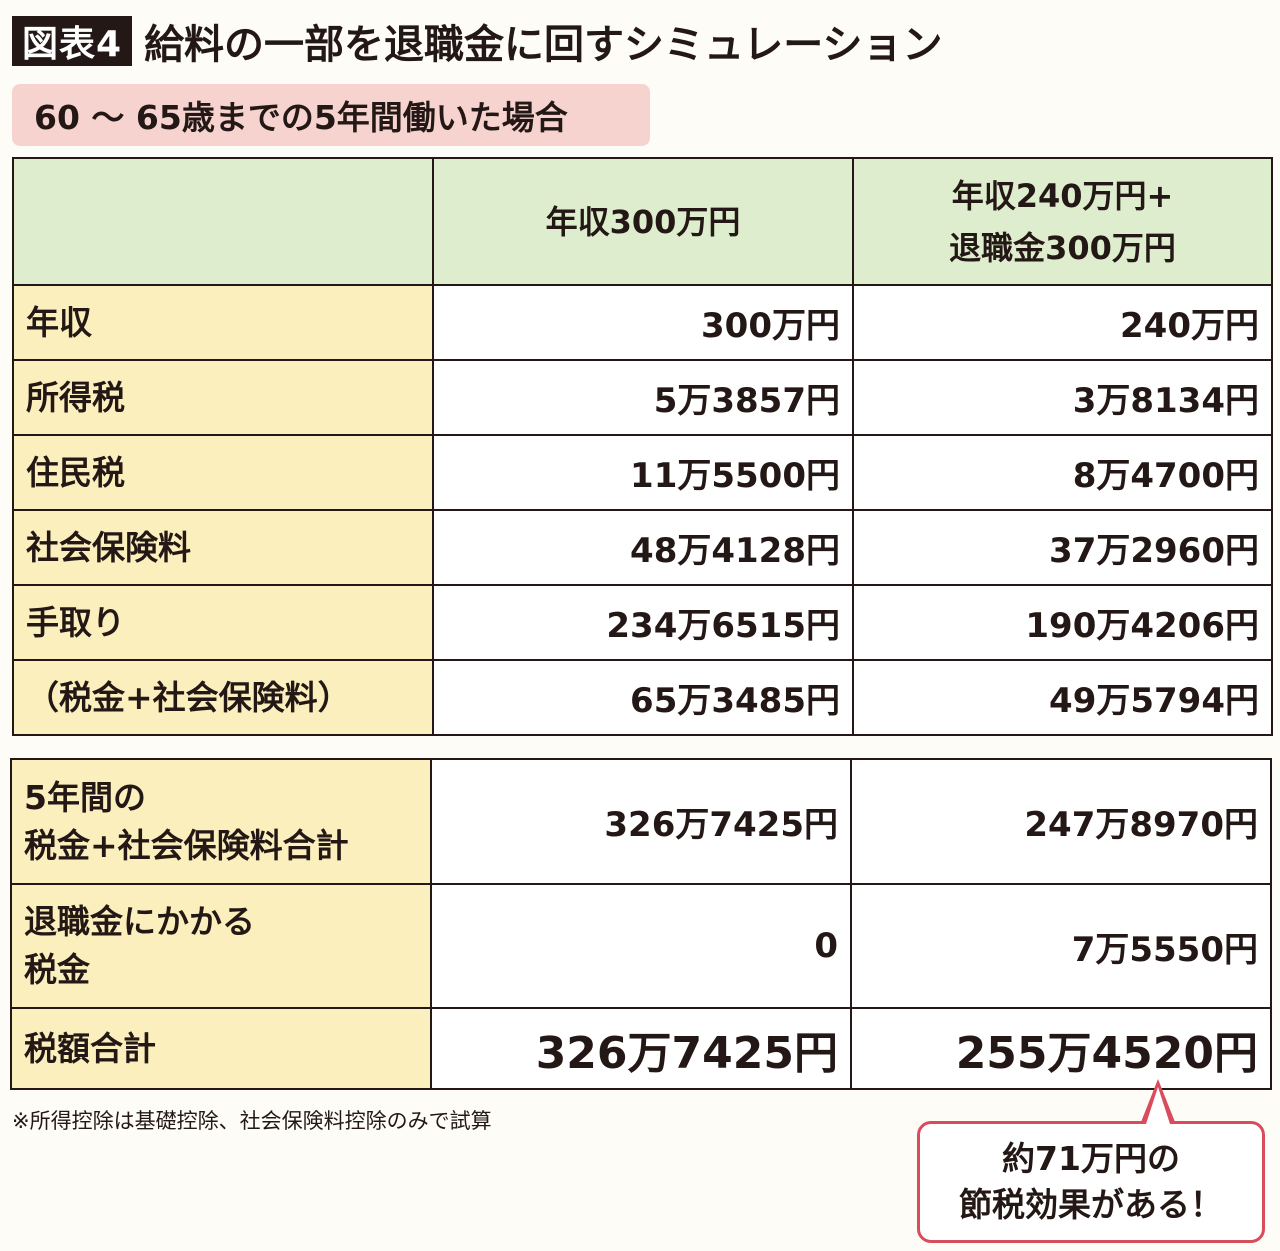 This screenshot has width=1280, height=1251. I want to click on callout-line1: 約71万円の, so click(1091, 1158).